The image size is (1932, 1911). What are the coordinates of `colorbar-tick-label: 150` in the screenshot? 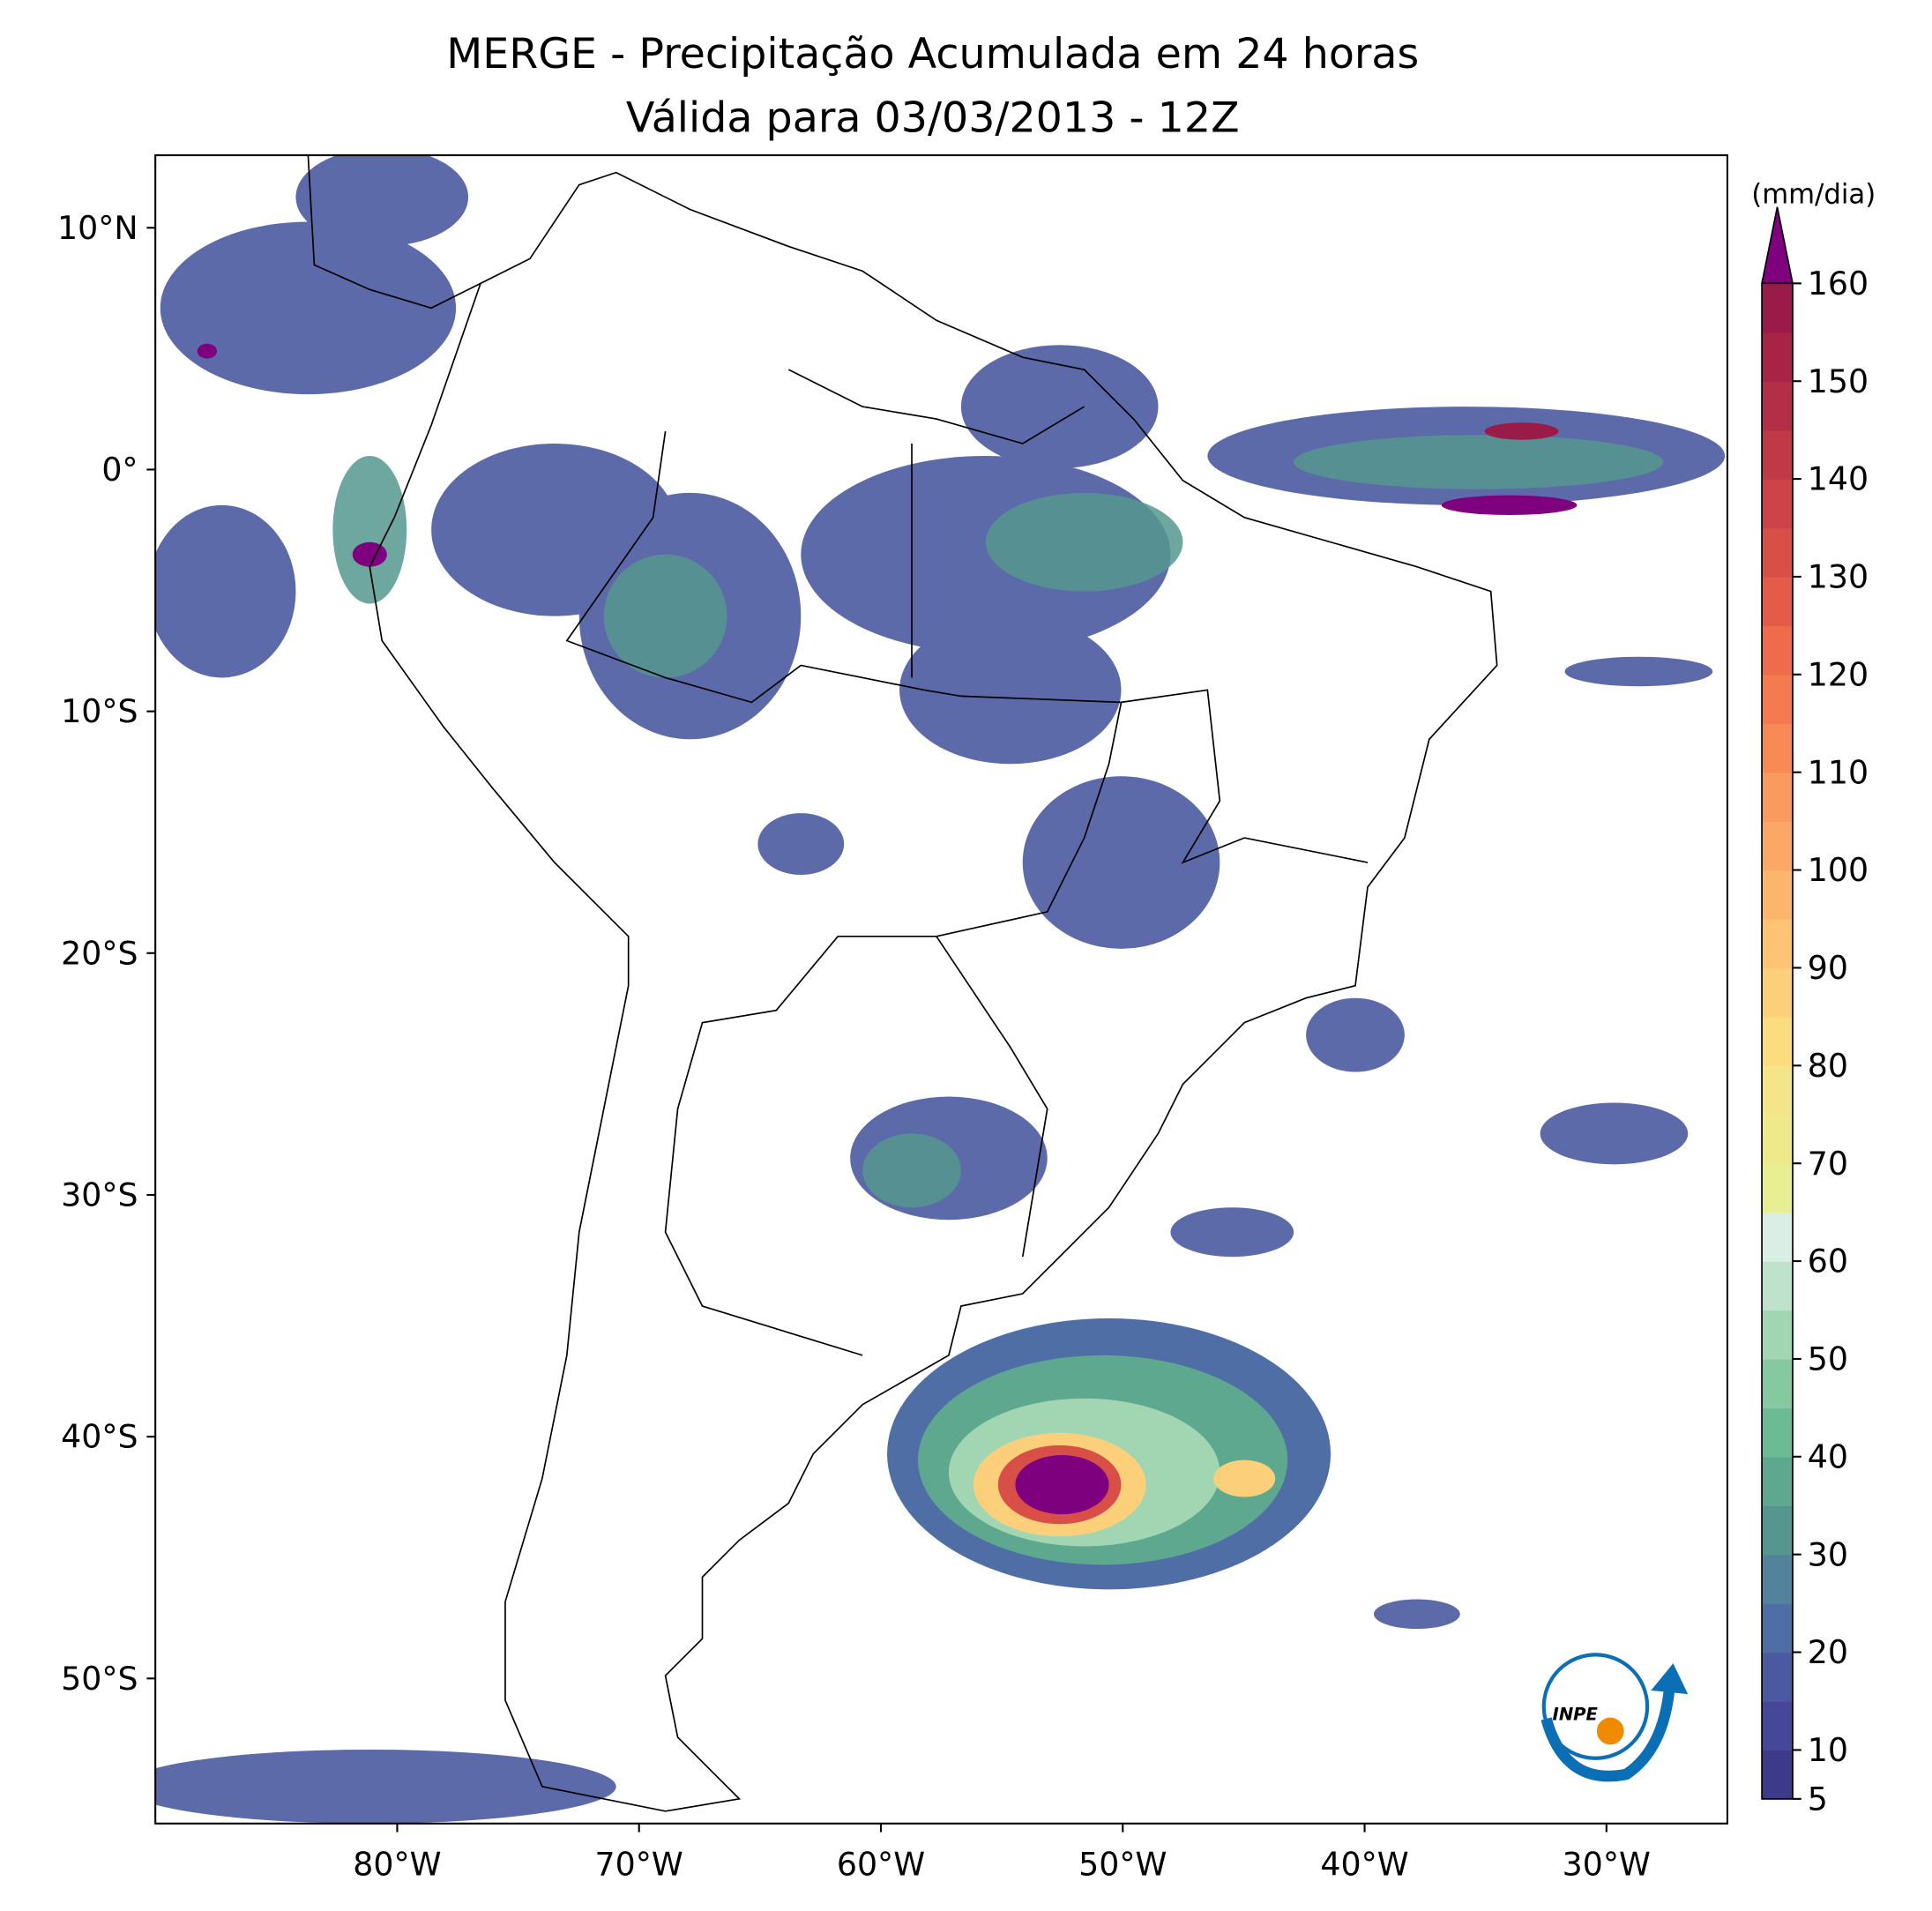 It's located at (1838, 381).